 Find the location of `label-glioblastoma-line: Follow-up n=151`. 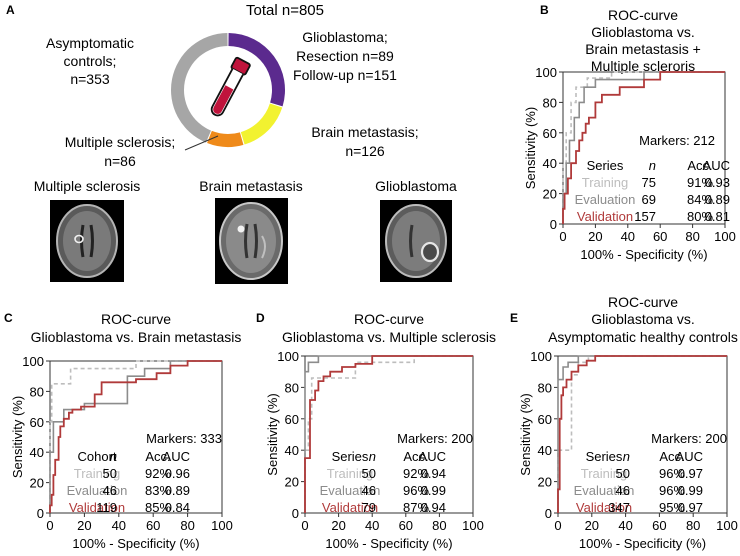

label-glioblastoma-line: Follow-up n=151 is located at coordinates (345, 75).